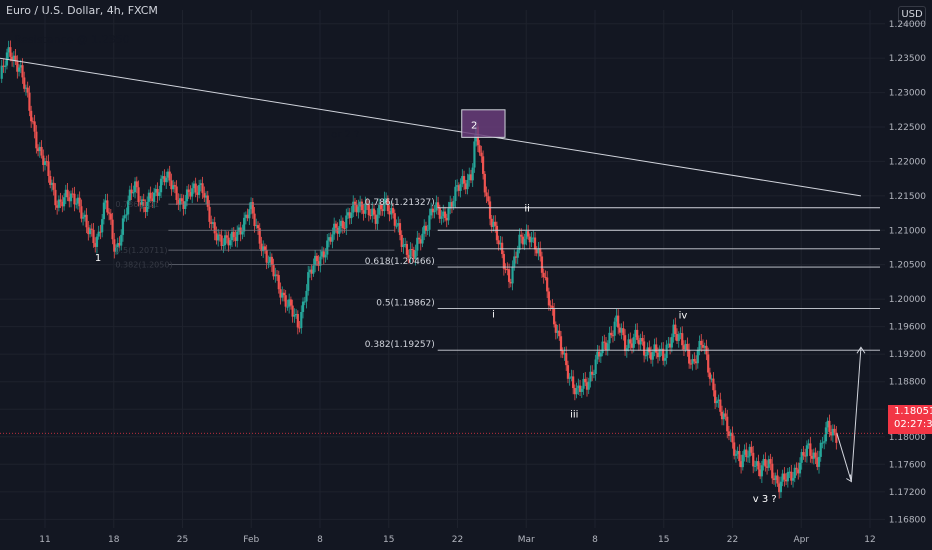 The image size is (932, 550). What do you see at coordinates (44, 540) in the screenshot?
I see `x-tick-label: 11` at bounding box center [44, 540].